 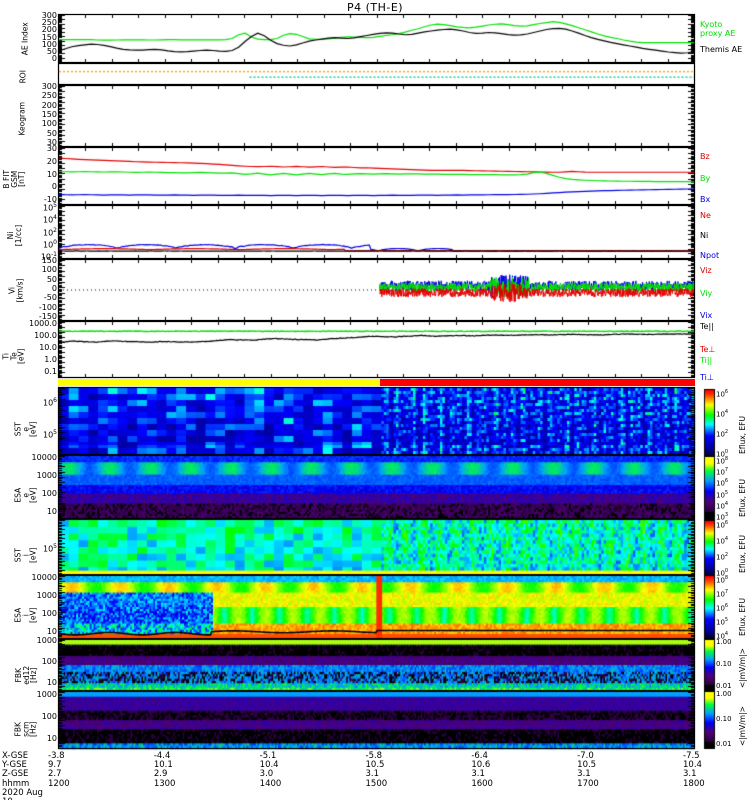 What do you see at coordinates (705, 215) in the screenshot?
I see `legend-ne: Ne` at bounding box center [705, 215].